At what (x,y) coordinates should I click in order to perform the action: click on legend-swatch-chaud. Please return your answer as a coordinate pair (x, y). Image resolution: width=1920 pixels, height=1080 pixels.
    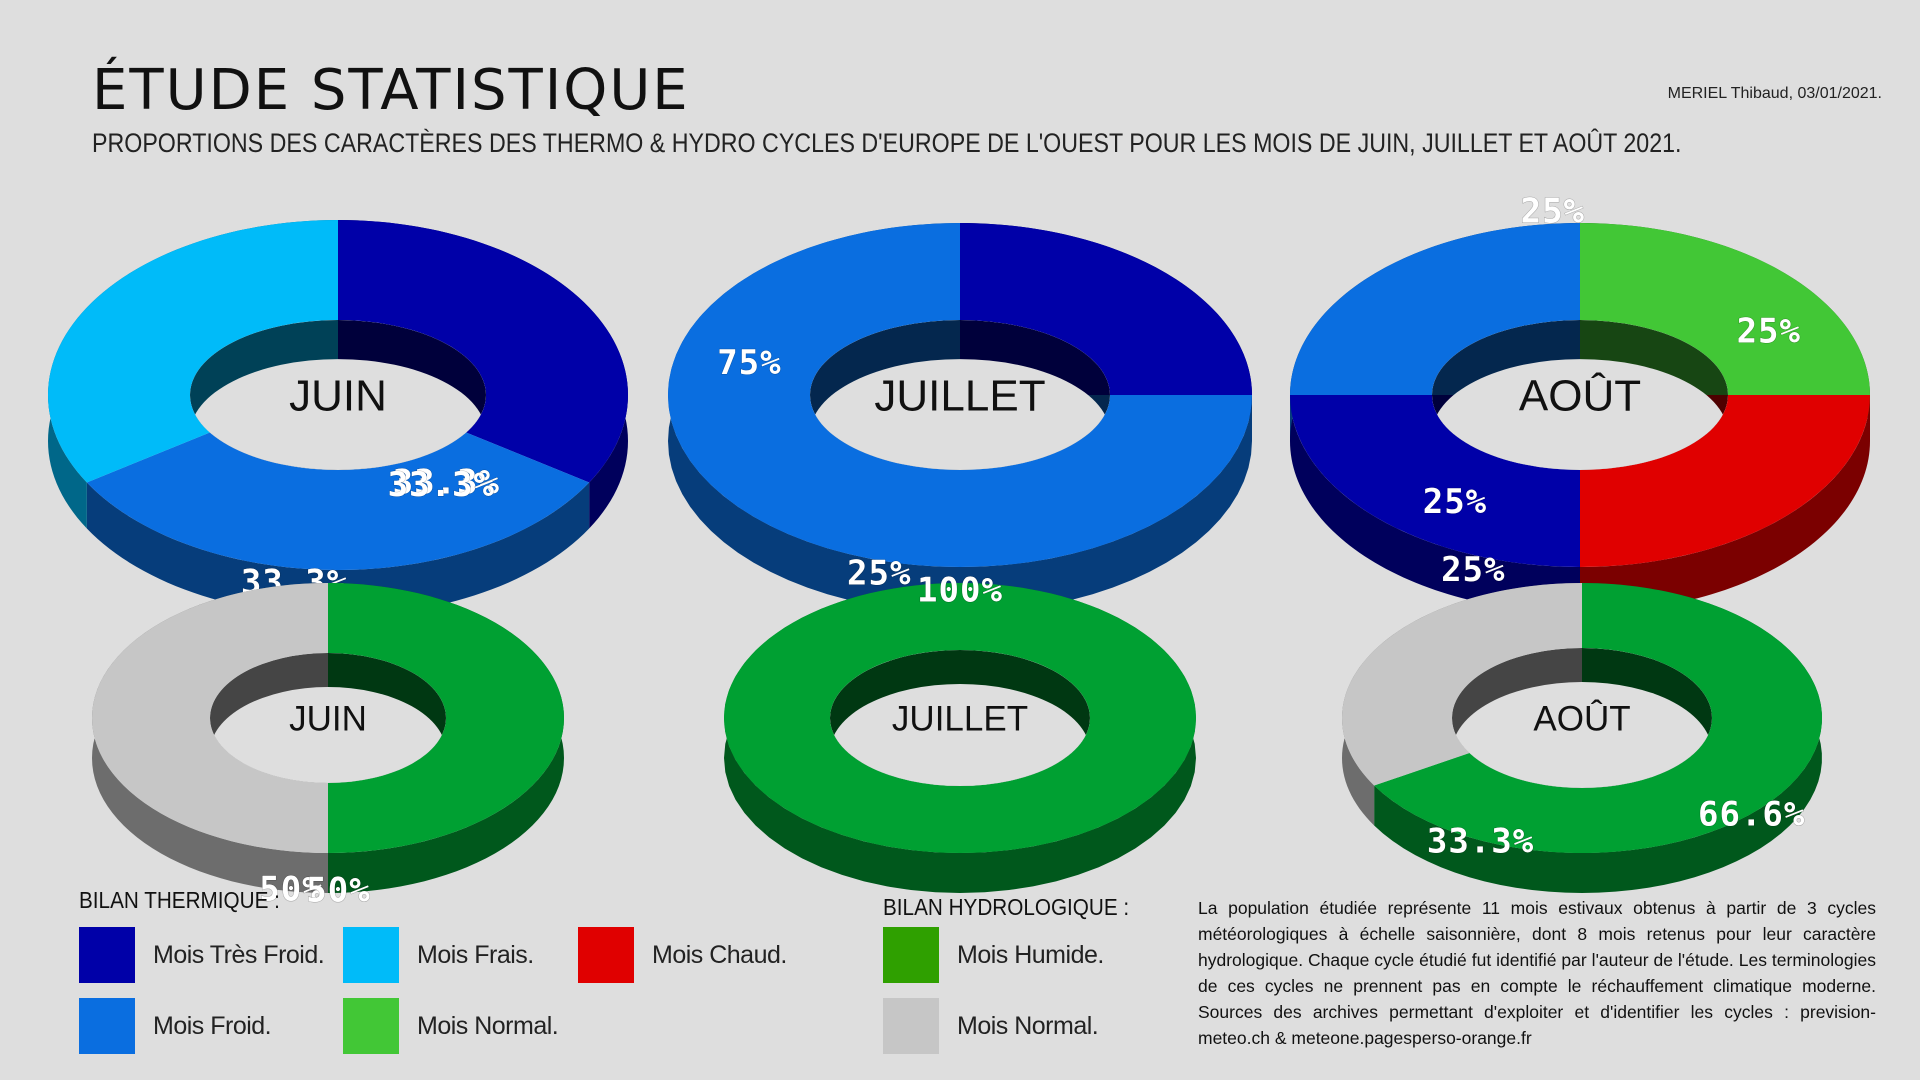
    Looking at the image, I should click on (606, 955).